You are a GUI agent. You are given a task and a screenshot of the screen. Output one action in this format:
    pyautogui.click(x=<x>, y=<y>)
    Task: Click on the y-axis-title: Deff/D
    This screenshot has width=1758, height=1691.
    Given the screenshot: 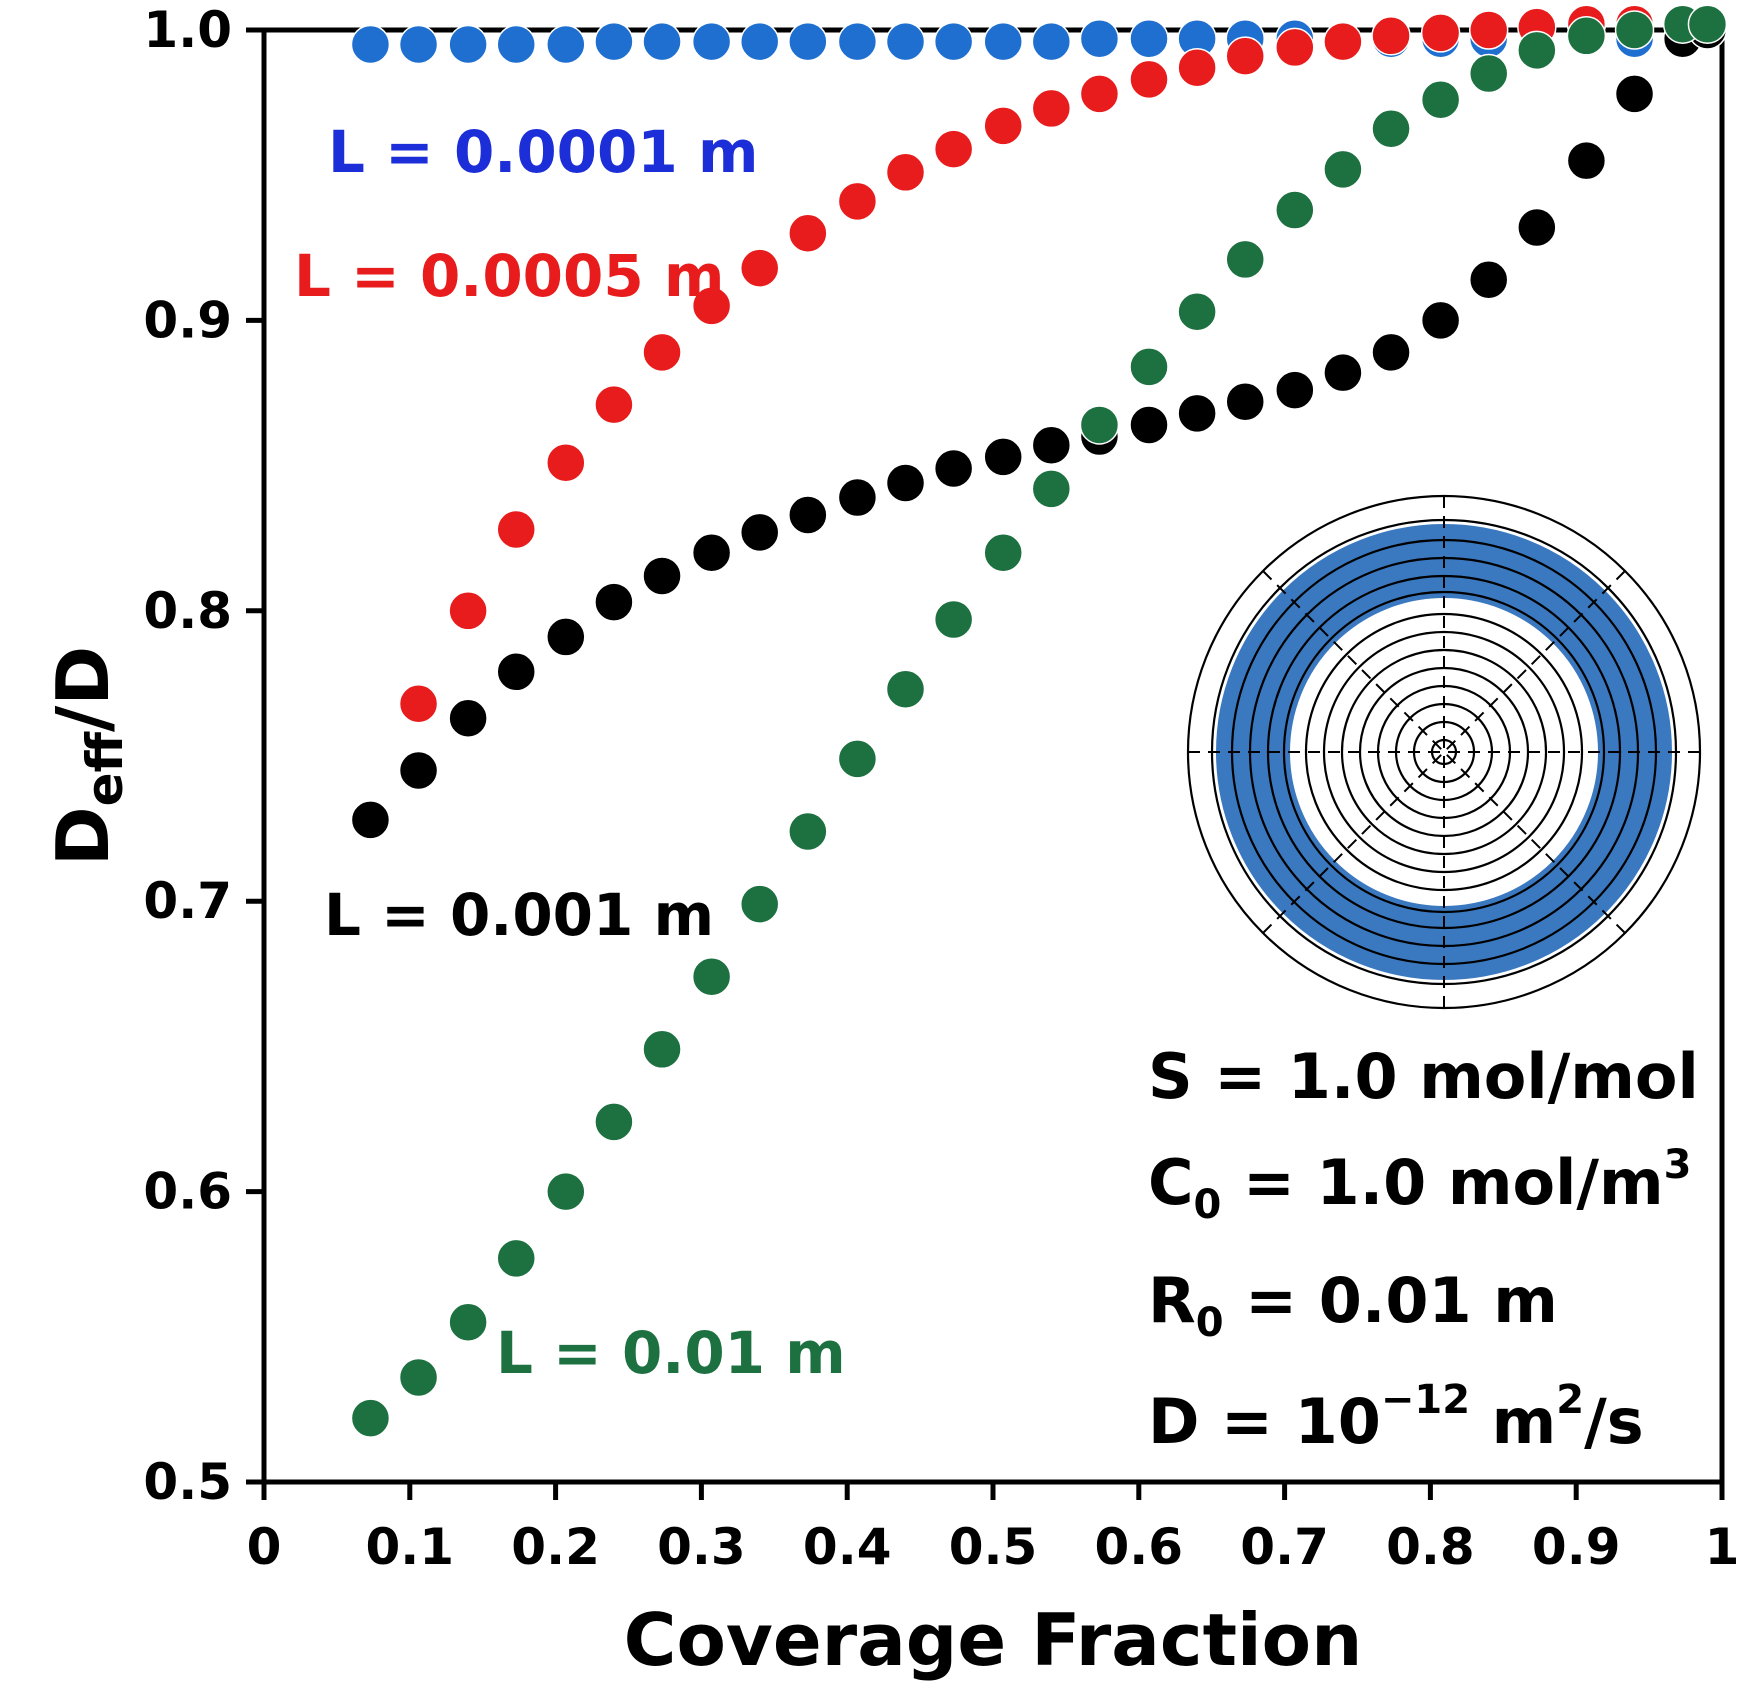 What is the action you would take?
    pyautogui.click(x=87, y=756)
    